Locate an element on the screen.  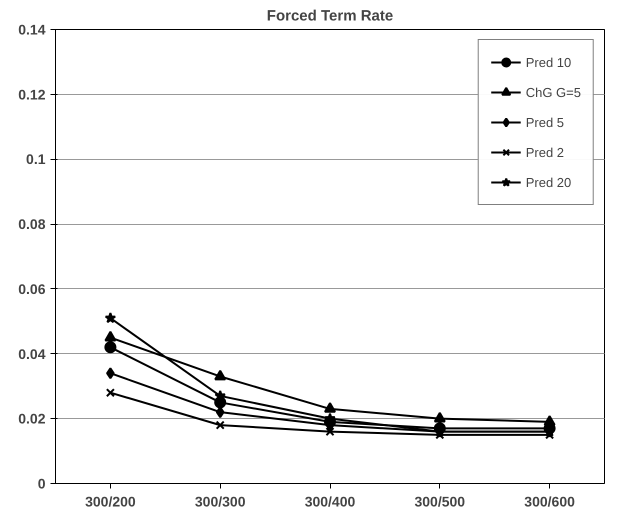
legend-label: Pred 20 is located at coordinates (549, 182).